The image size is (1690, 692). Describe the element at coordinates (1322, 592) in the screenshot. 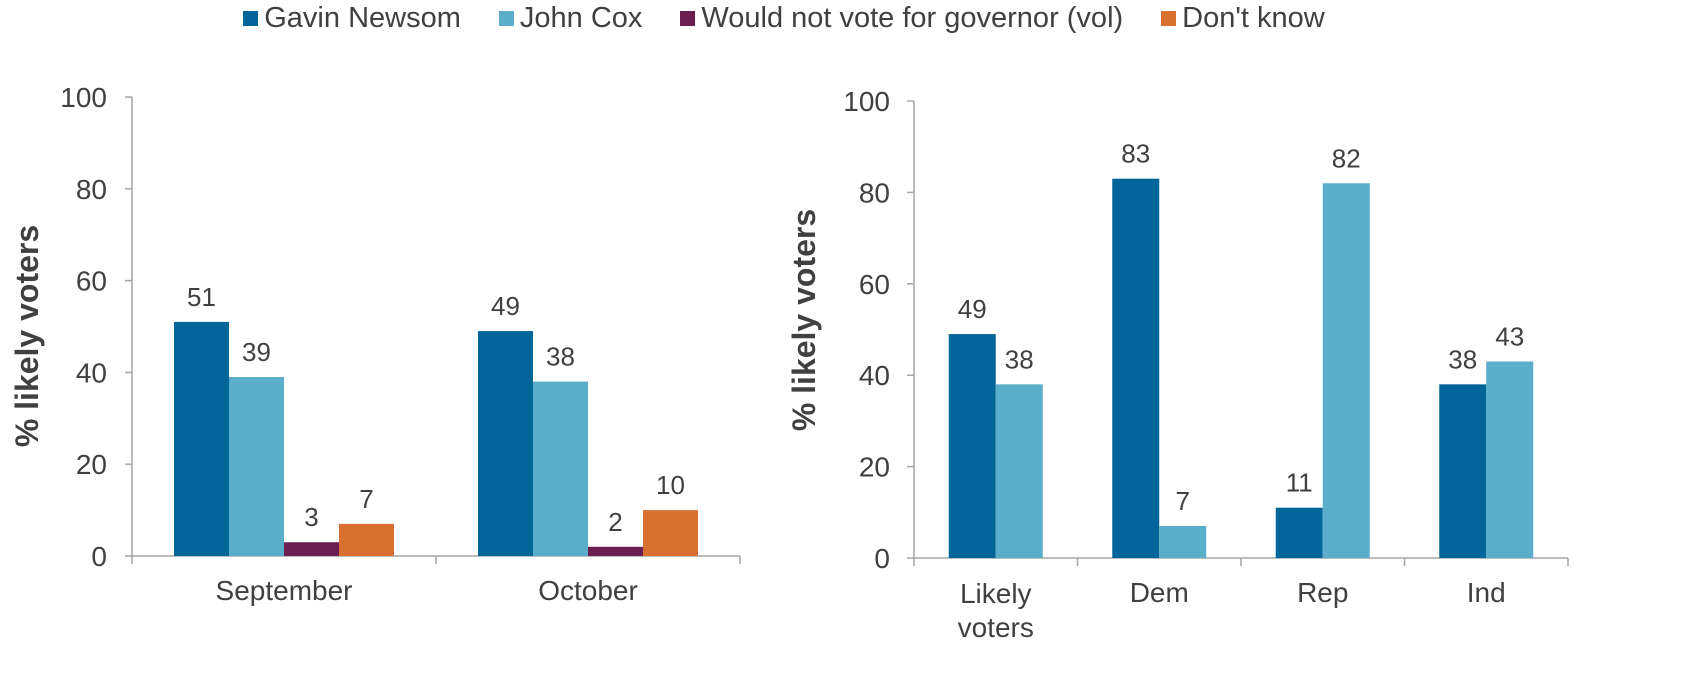

I see `x-tick-label: Rep` at that location.